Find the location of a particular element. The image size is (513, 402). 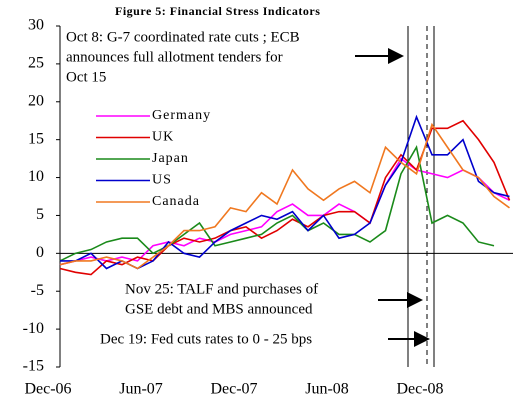

y-tick-label: 0 is located at coordinates (40, 252).